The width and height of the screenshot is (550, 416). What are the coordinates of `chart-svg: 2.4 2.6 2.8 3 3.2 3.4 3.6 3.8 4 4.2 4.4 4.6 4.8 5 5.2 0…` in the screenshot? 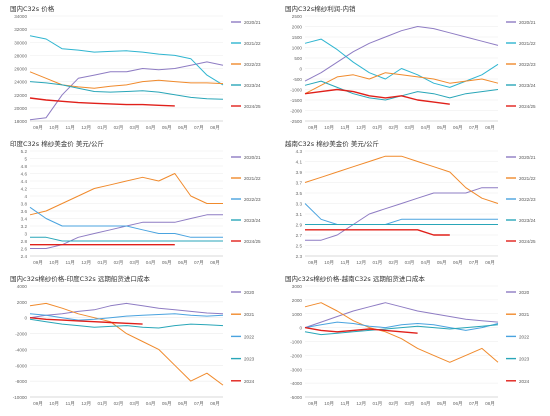 It's located at (141, 207).